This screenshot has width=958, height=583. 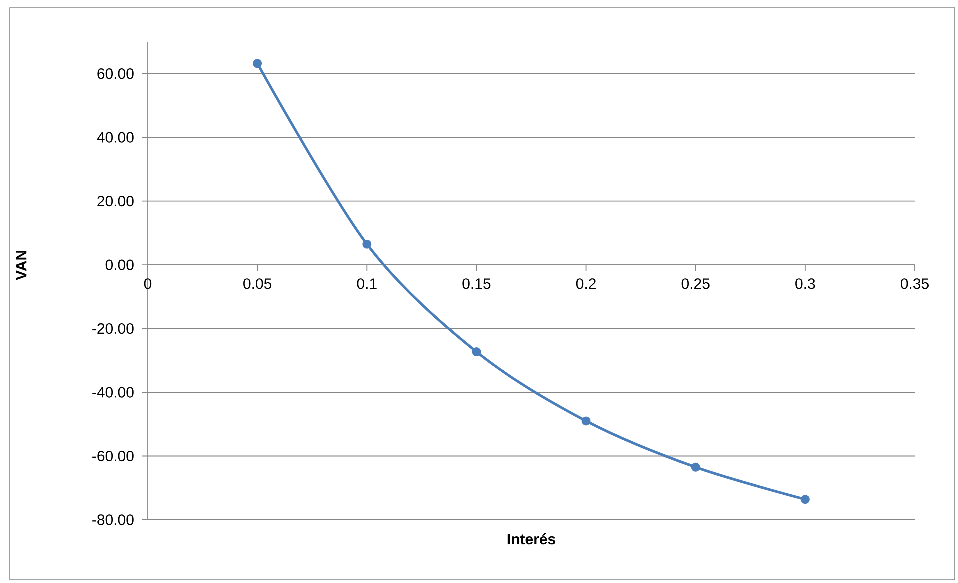 What do you see at coordinates (258, 284) in the screenshot?
I see `x-tick-label: 0.05` at bounding box center [258, 284].